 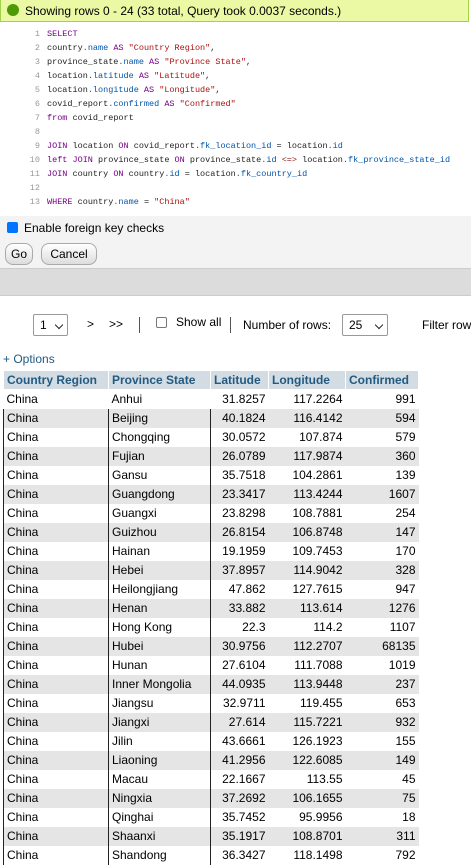 I want to click on table-row: China Beijing 40.1824 116.4142 594, so click(x=211, y=418).